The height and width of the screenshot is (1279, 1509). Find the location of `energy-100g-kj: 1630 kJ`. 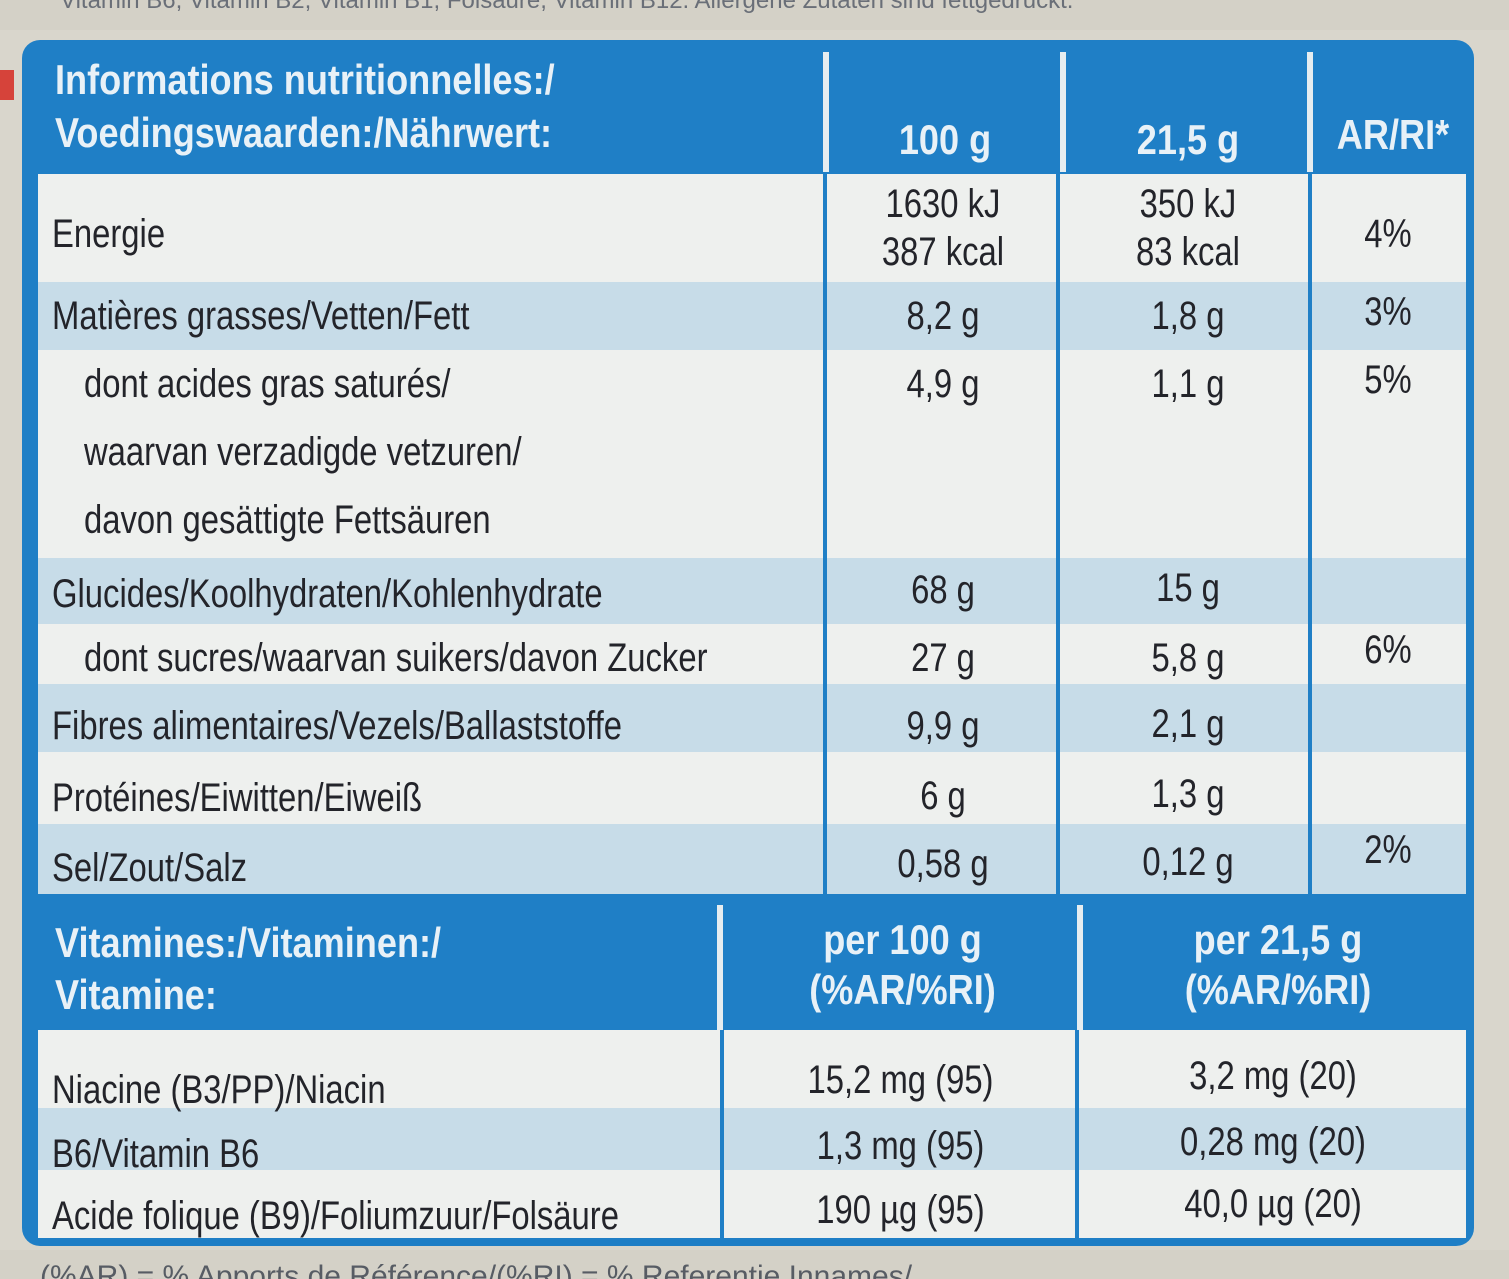

energy-100g-kj: 1630 kJ is located at coordinates (943, 204).